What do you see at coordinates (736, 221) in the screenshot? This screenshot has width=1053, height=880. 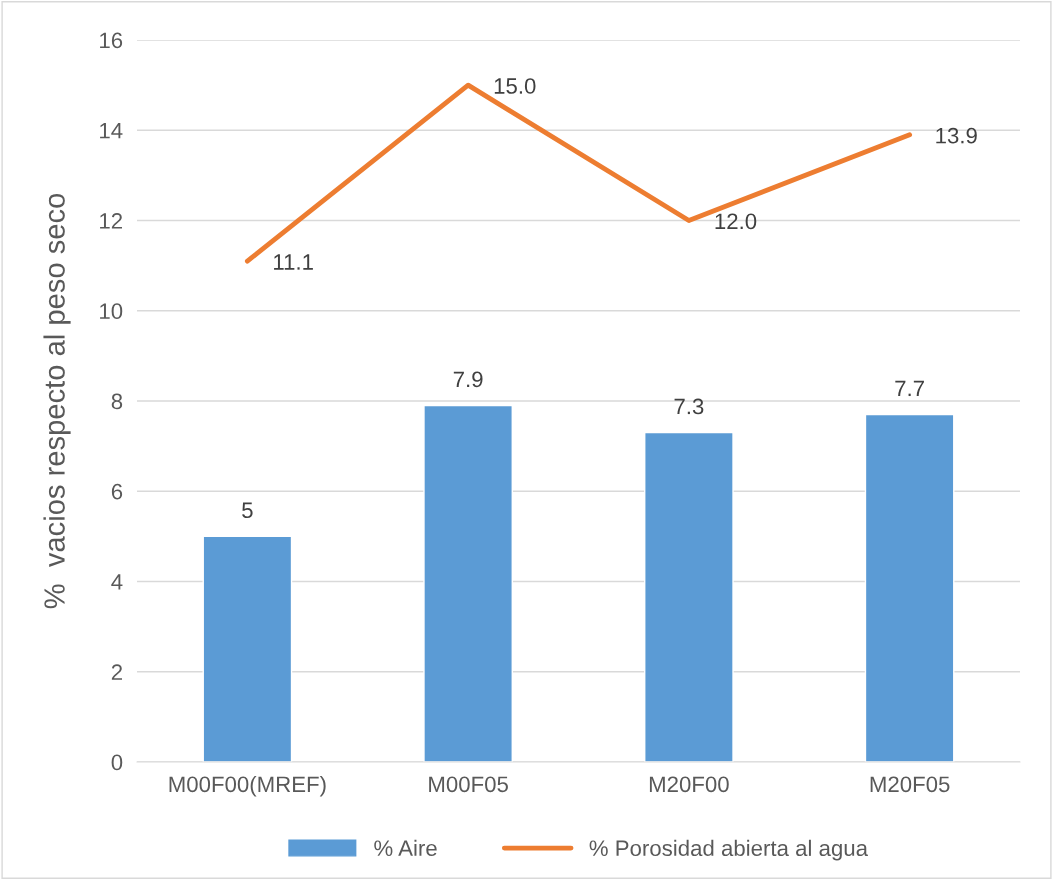 I see `data-label: 12.0` at bounding box center [736, 221].